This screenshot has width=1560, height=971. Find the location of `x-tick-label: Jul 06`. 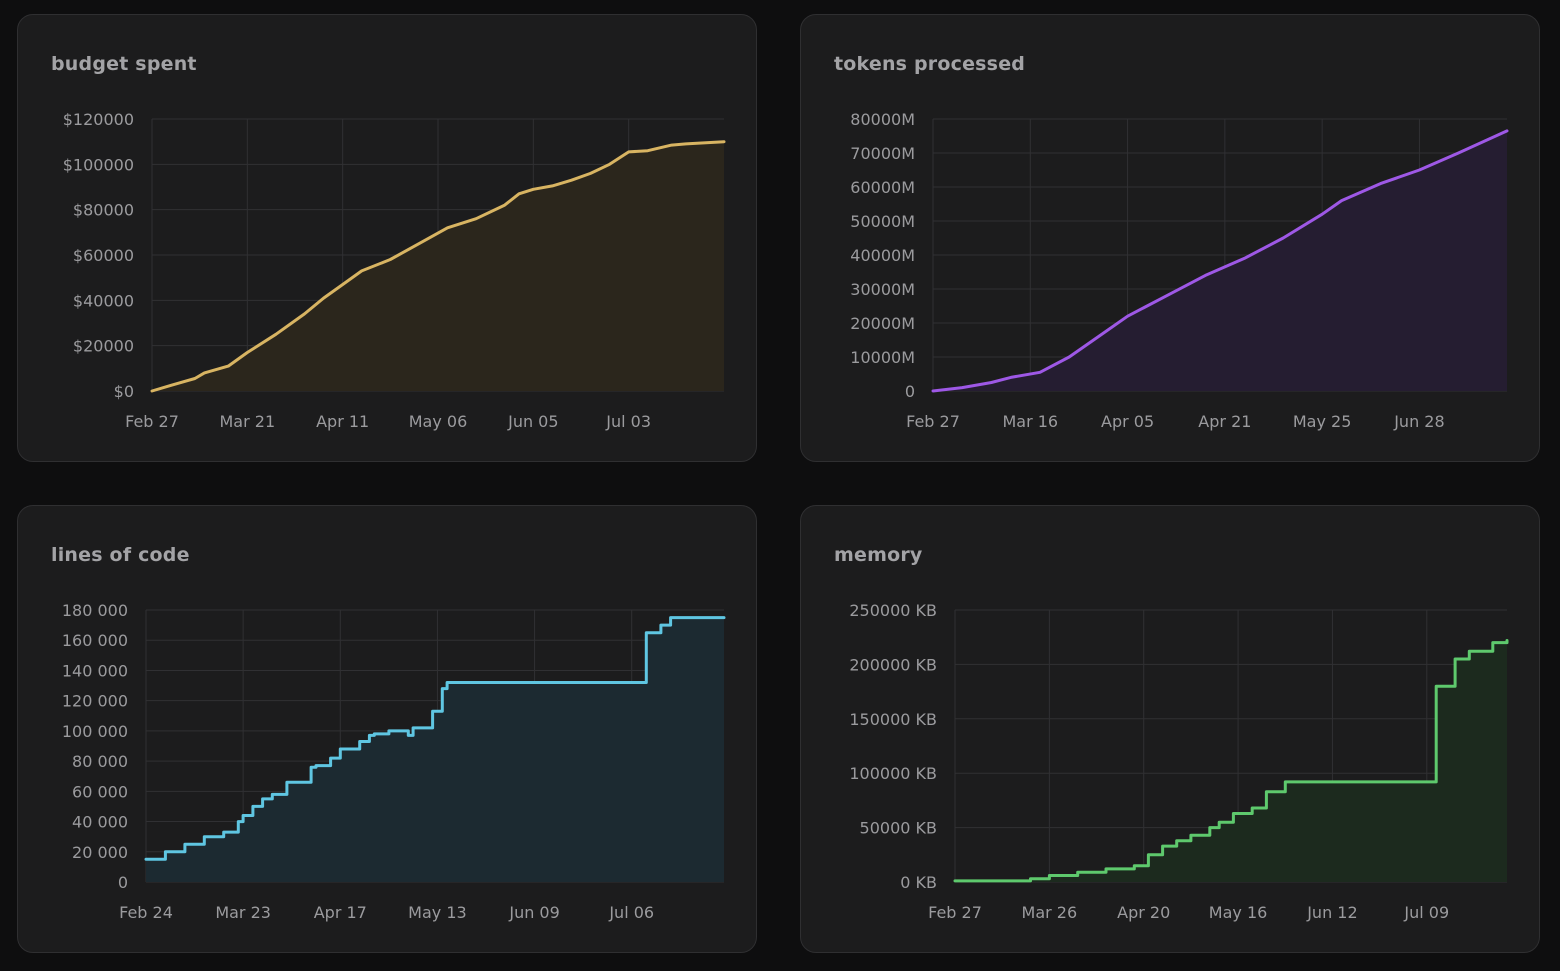

x-tick-label: Jul 06 is located at coordinates (631, 912).